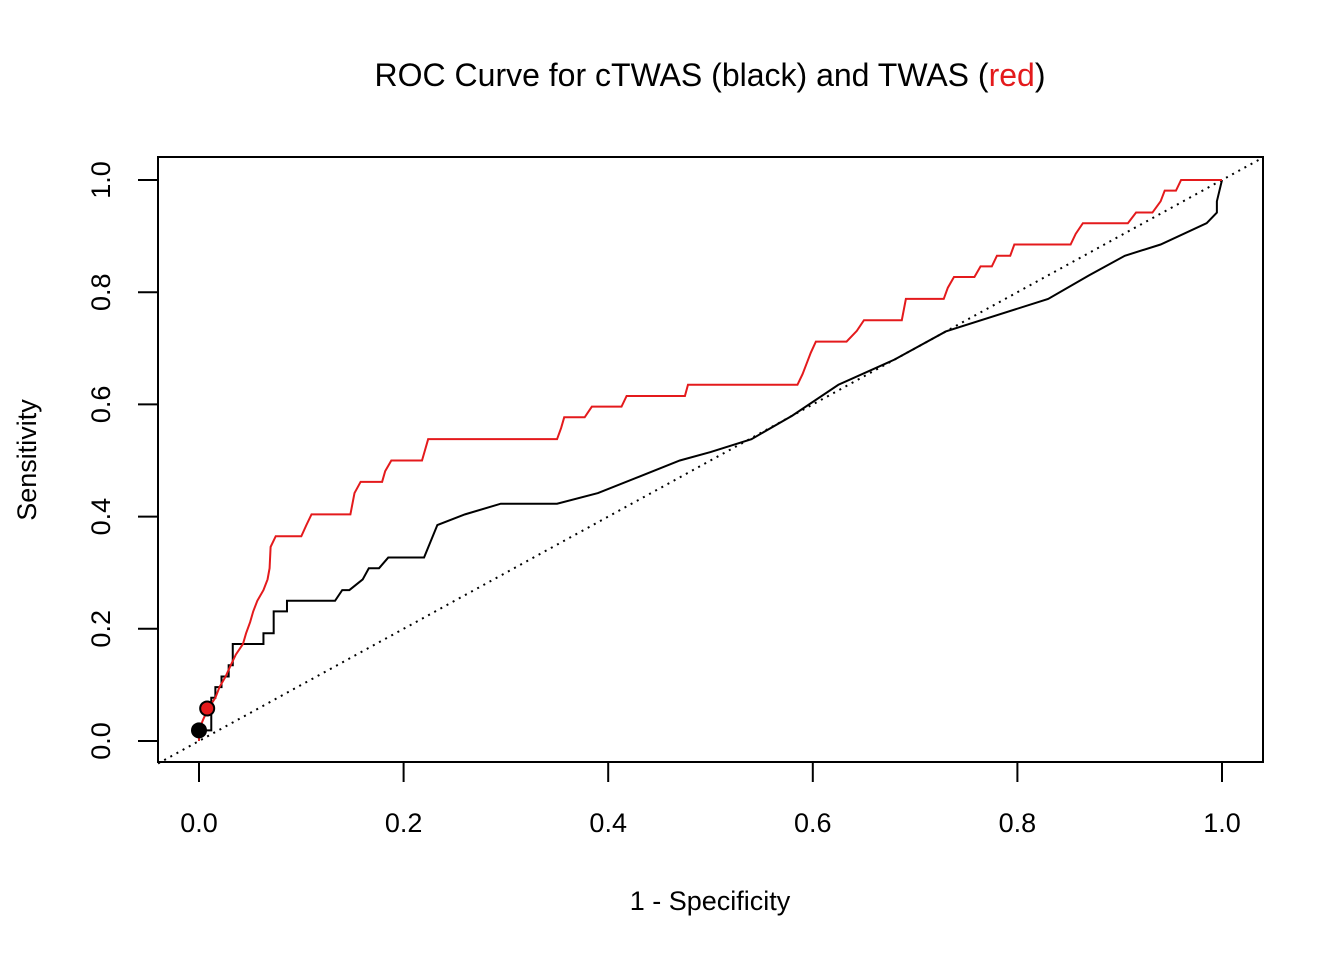 The height and width of the screenshot is (960, 1344). I want to click on x-axis: 0.0 0.2 0.4 0.6 0.8 1.0, so click(710, 800).